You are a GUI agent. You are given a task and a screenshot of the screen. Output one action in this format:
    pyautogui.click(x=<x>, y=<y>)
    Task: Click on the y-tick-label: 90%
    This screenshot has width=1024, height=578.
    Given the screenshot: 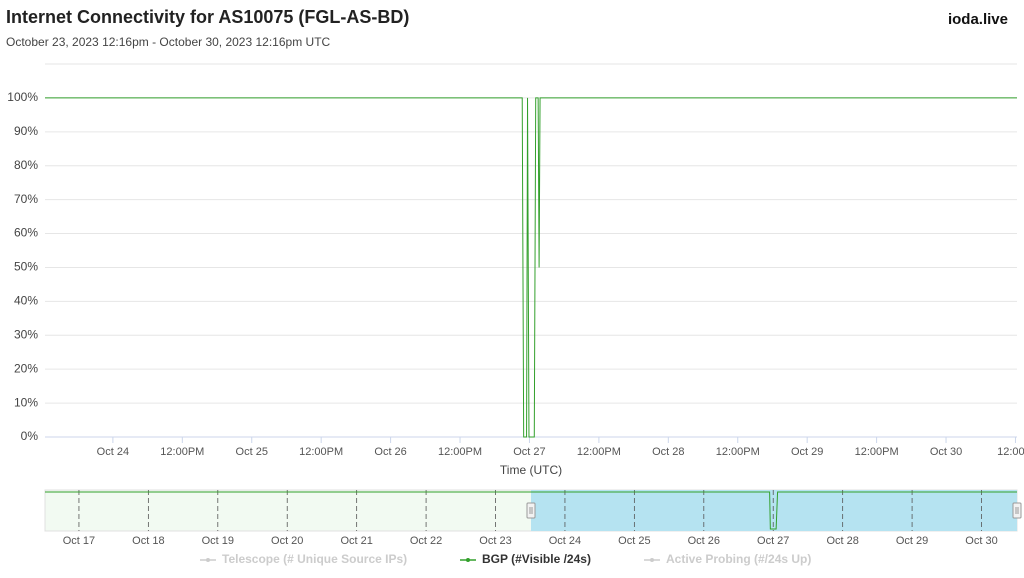 What is the action you would take?
    pyautogui.click(x=26, y=131)
    